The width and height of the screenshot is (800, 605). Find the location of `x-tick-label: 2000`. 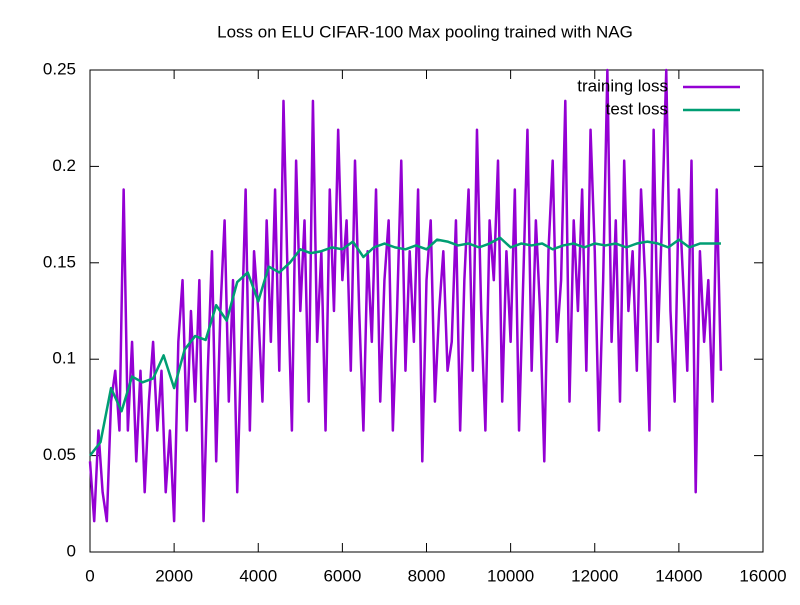

x-tick-label: 2000 is located at coordinates (174, 575).